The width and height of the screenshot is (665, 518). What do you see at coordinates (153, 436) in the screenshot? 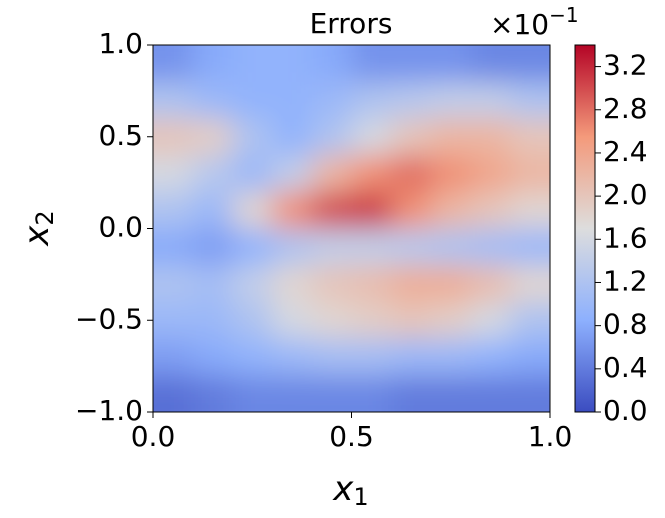
I see `x-tick-label: 0.0` at bounding box center [153, 436].